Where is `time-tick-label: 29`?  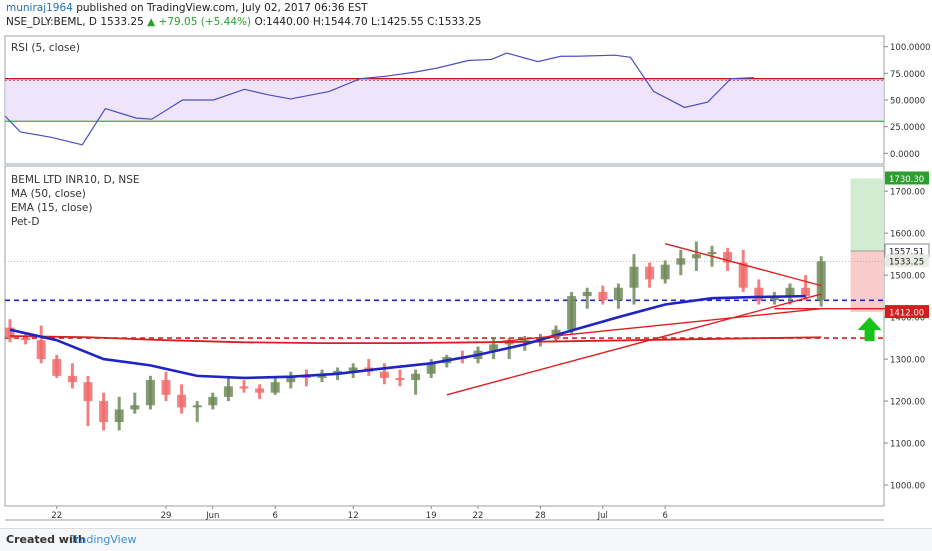 time-tick-label: 29 is located at coordinates (166, 516).